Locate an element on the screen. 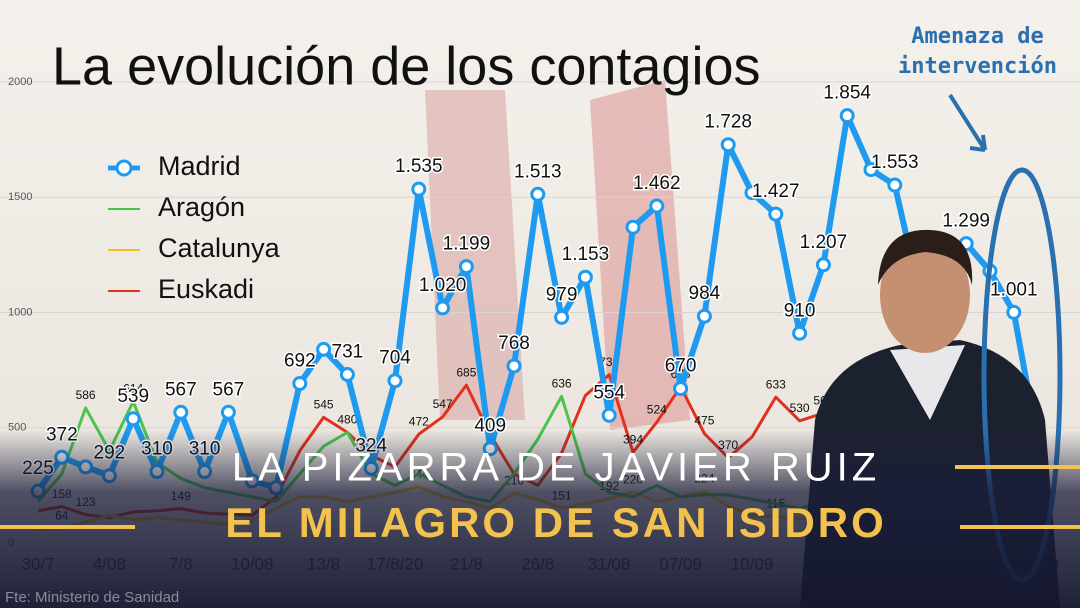 The image size is (1080, 608). source: Fte: Ministerio de Sanidad is located at coordinates (92, 597).